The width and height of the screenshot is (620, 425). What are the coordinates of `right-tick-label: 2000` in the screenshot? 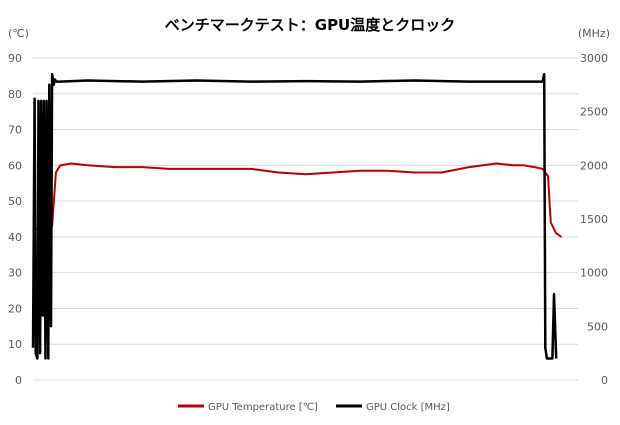 It's located at (594, 165).